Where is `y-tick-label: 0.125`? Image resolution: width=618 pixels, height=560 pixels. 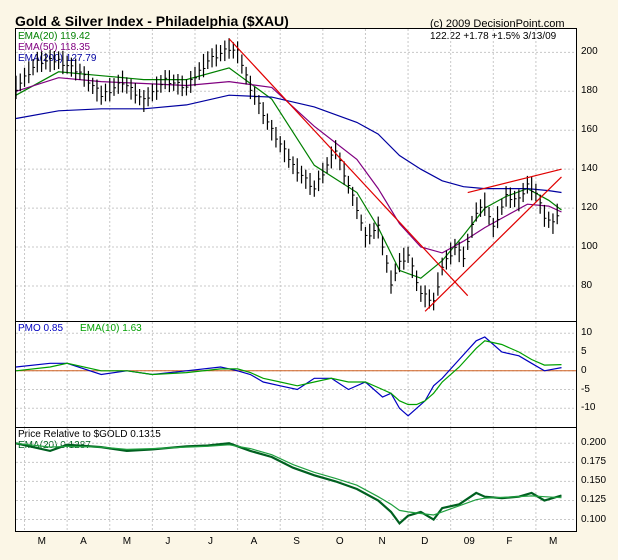
y-tick-label: 0.125 is located at coordinates (594, 500).